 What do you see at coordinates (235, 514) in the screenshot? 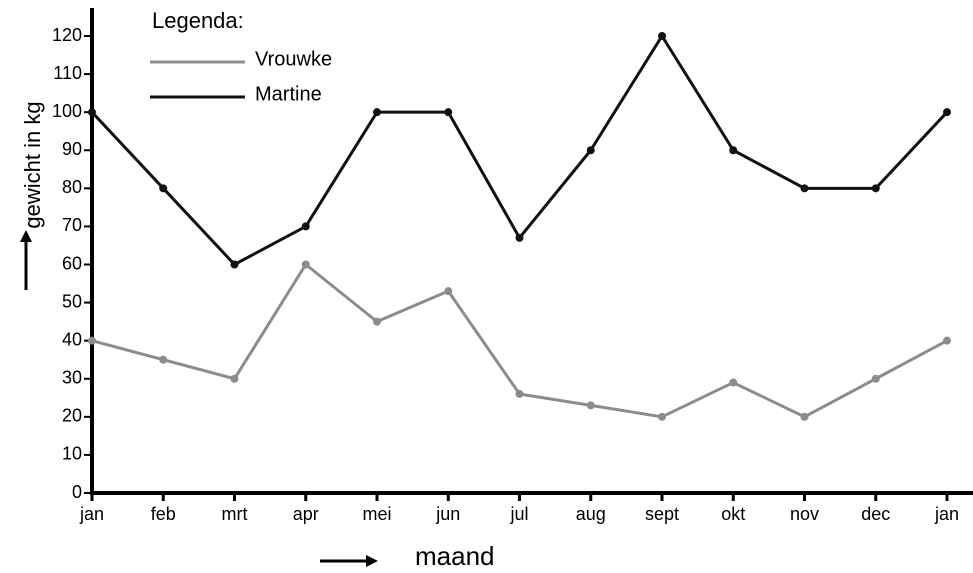
I see `x-tick-label: mrt` at bounding box center [235, 514].